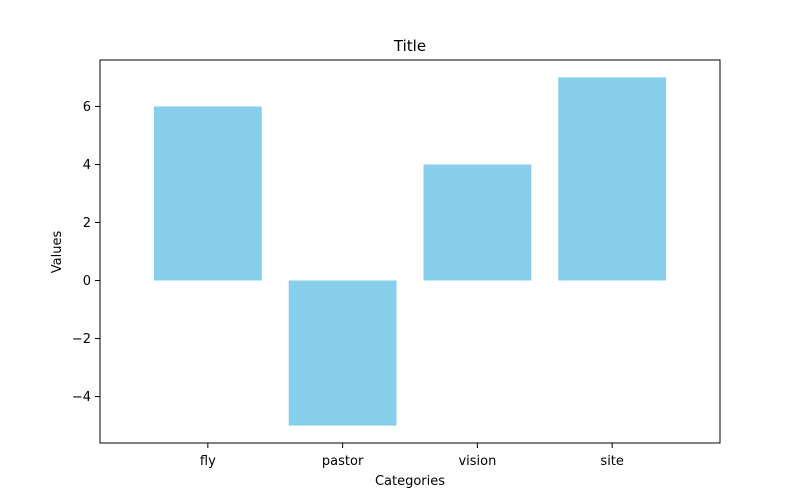  Describe the element at coordinates (477, 461) in the screenshot. I see `x-tick-label: vision` at that location.